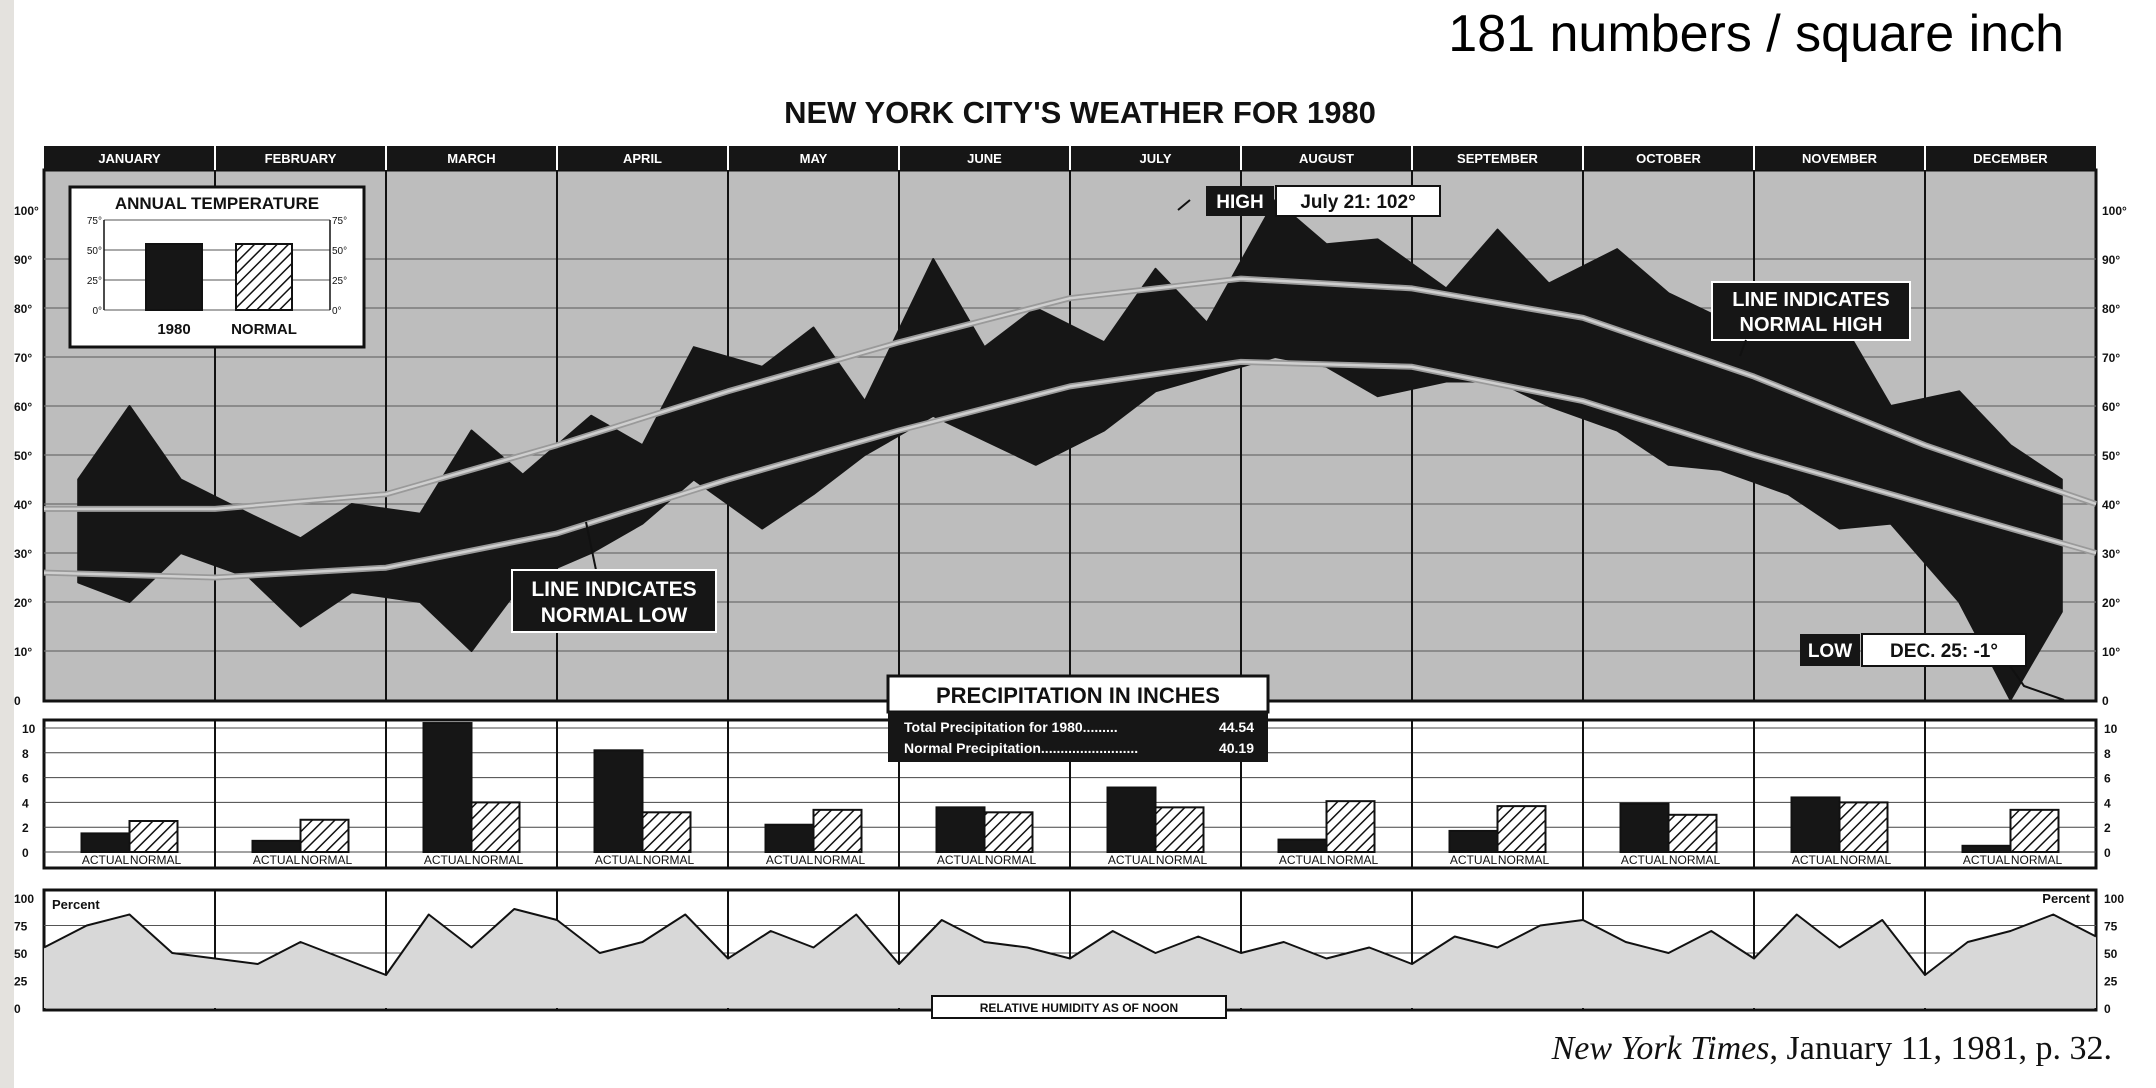 Image resolution: width=2156 pixels, height=1088 pixels. Describe the element at coordinates (23, 603) in the screenshot. I see `temperature-tick-left: 20°` at that location.